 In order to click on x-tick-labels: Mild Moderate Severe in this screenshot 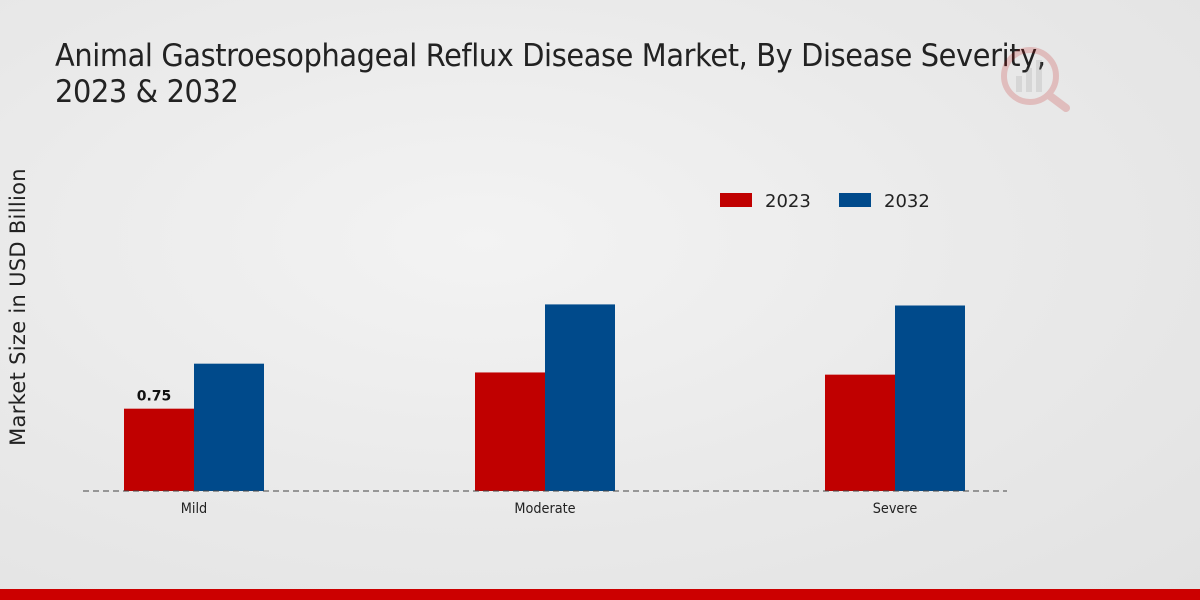, I will do `click(549, 510)`.